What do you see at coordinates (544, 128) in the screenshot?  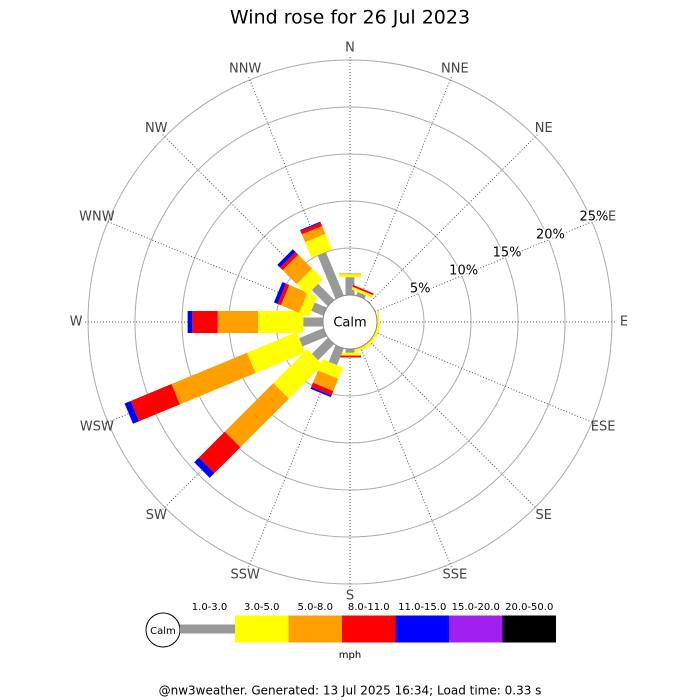 I see `direction-label: NE` at bounding box center [544, 128].